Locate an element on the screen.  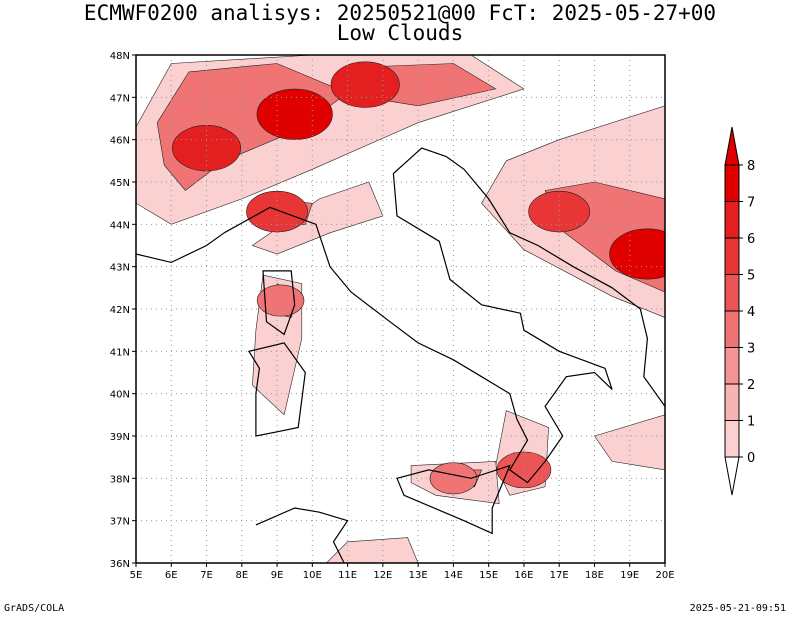
chart-subtitle: Low Clouds is located at coordinates (400, 33).